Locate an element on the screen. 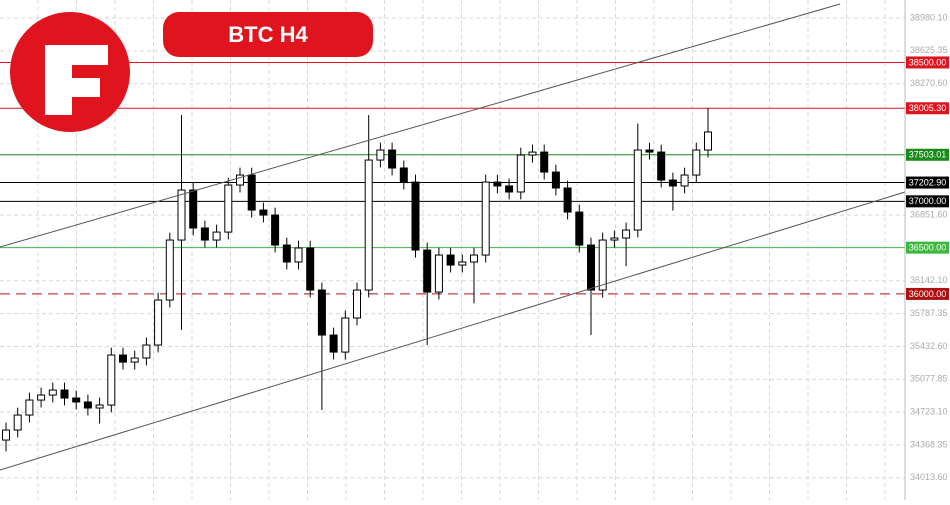  y-tick-label: 38980.10 is located at coordinates (929, 17).